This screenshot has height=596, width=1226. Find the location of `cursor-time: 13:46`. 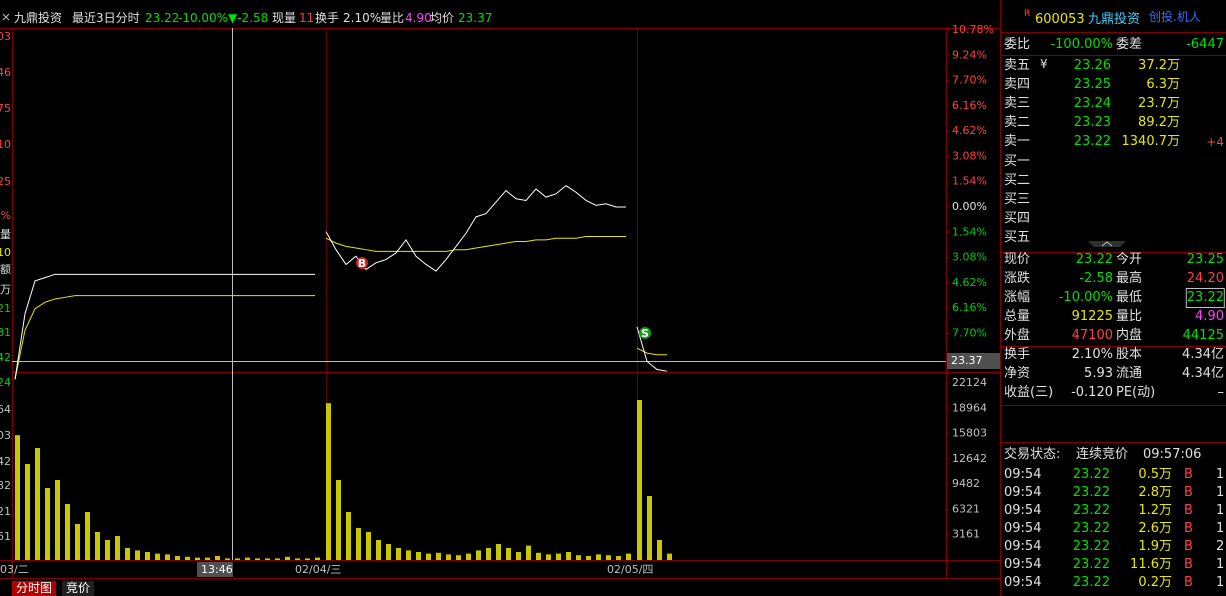

cursor-time: 13:46 is located at coordinates (217, 569).